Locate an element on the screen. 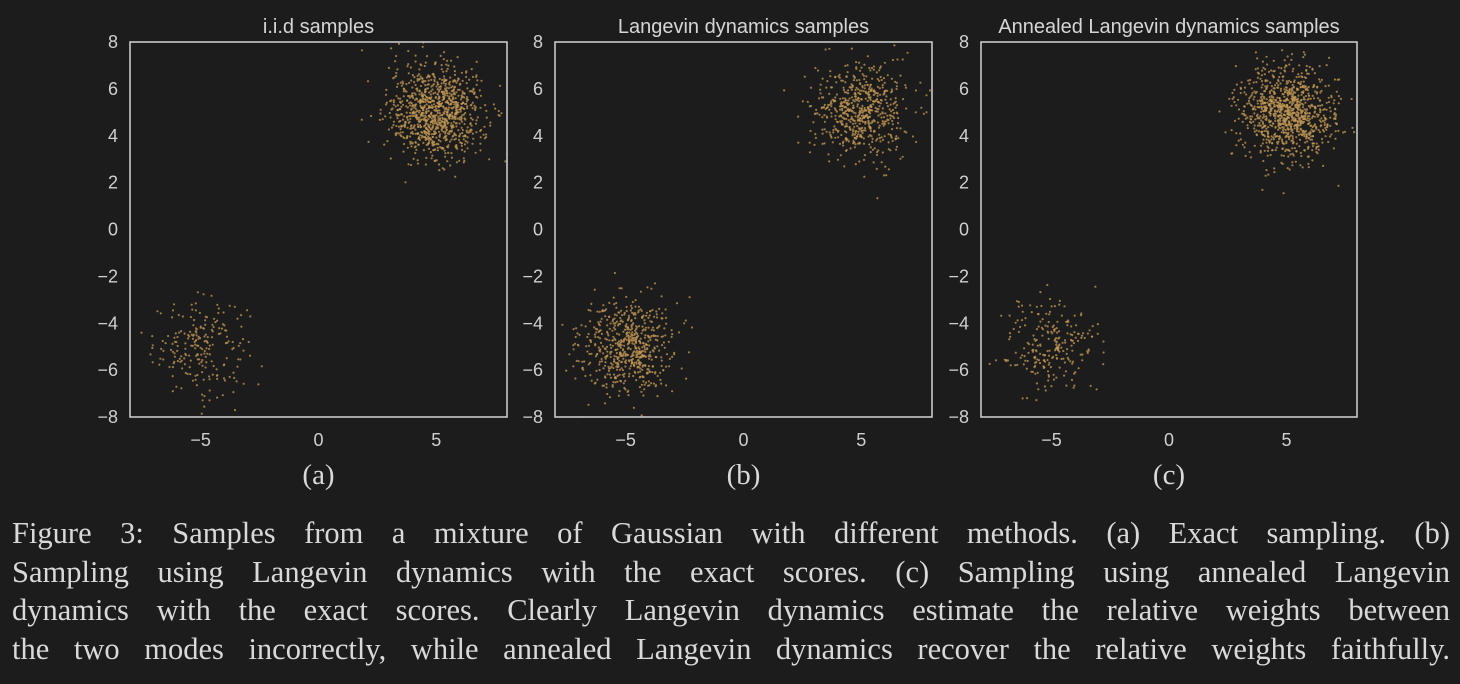  y-tick-label: −6 is located at coordinates (532, 370).